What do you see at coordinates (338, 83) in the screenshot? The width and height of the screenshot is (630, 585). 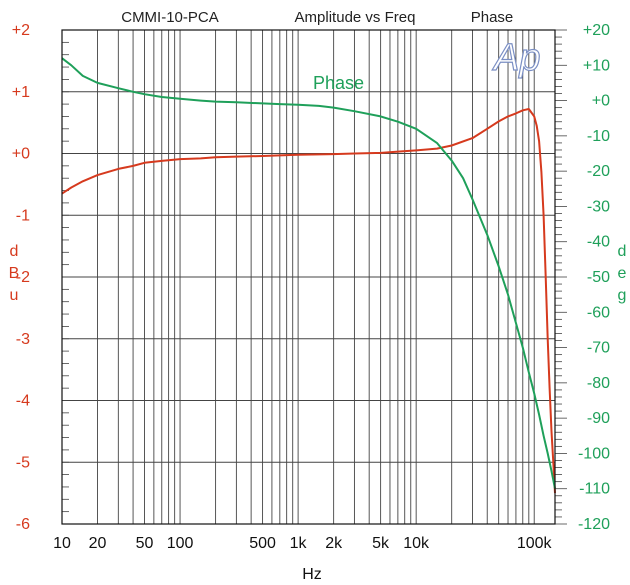 I see `phase-series-label: Phase` at bounding box center [338, 83].